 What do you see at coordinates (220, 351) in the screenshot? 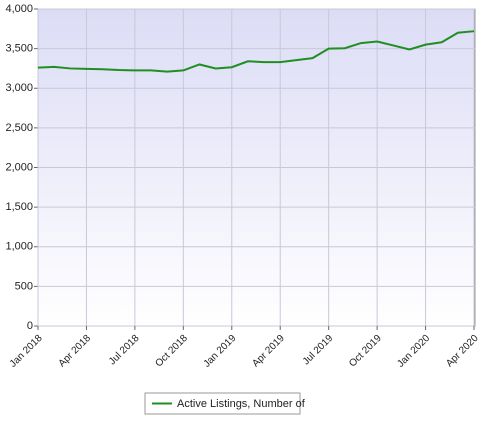
I see `x-tick-label: Jan 2019` at bounding box center [220, 351].